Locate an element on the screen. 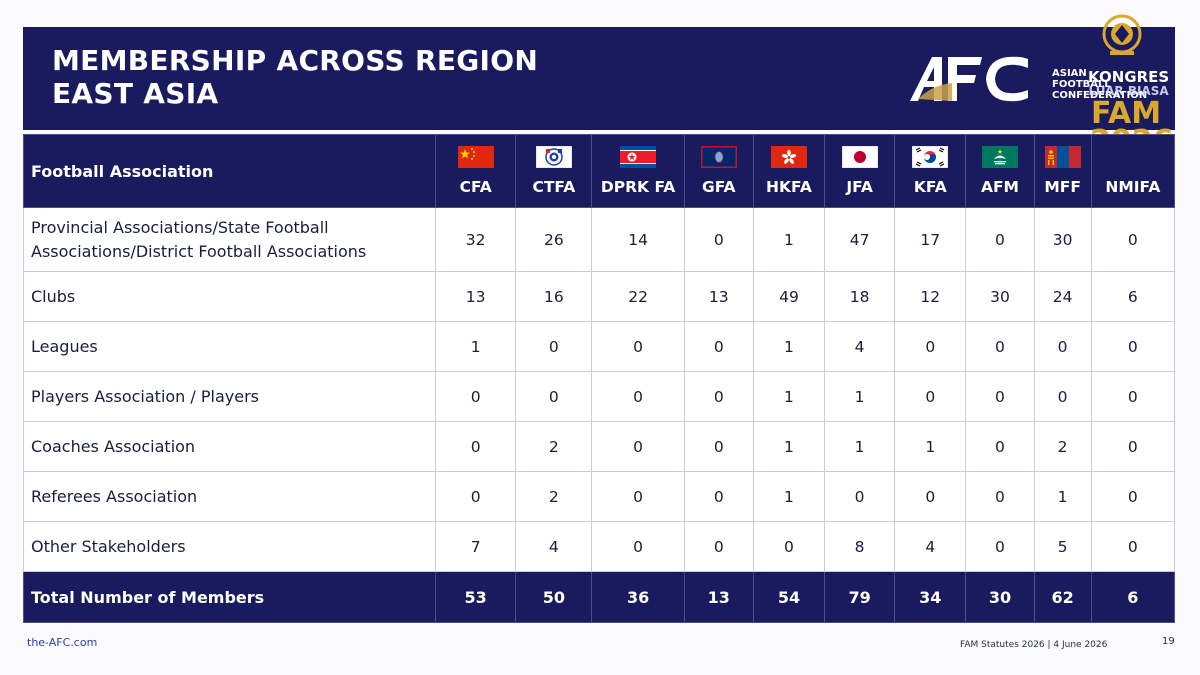 This screenshot has height=675, width=1200. total-label: Total Number of Members is located at coordinates (229, 597).